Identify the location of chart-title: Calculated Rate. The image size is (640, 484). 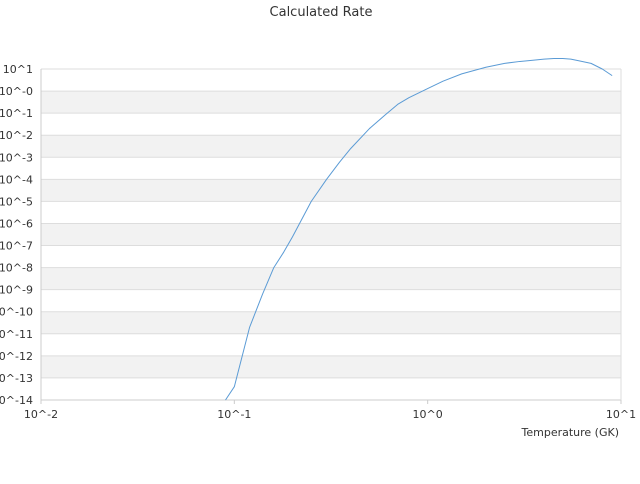
(321, 12).